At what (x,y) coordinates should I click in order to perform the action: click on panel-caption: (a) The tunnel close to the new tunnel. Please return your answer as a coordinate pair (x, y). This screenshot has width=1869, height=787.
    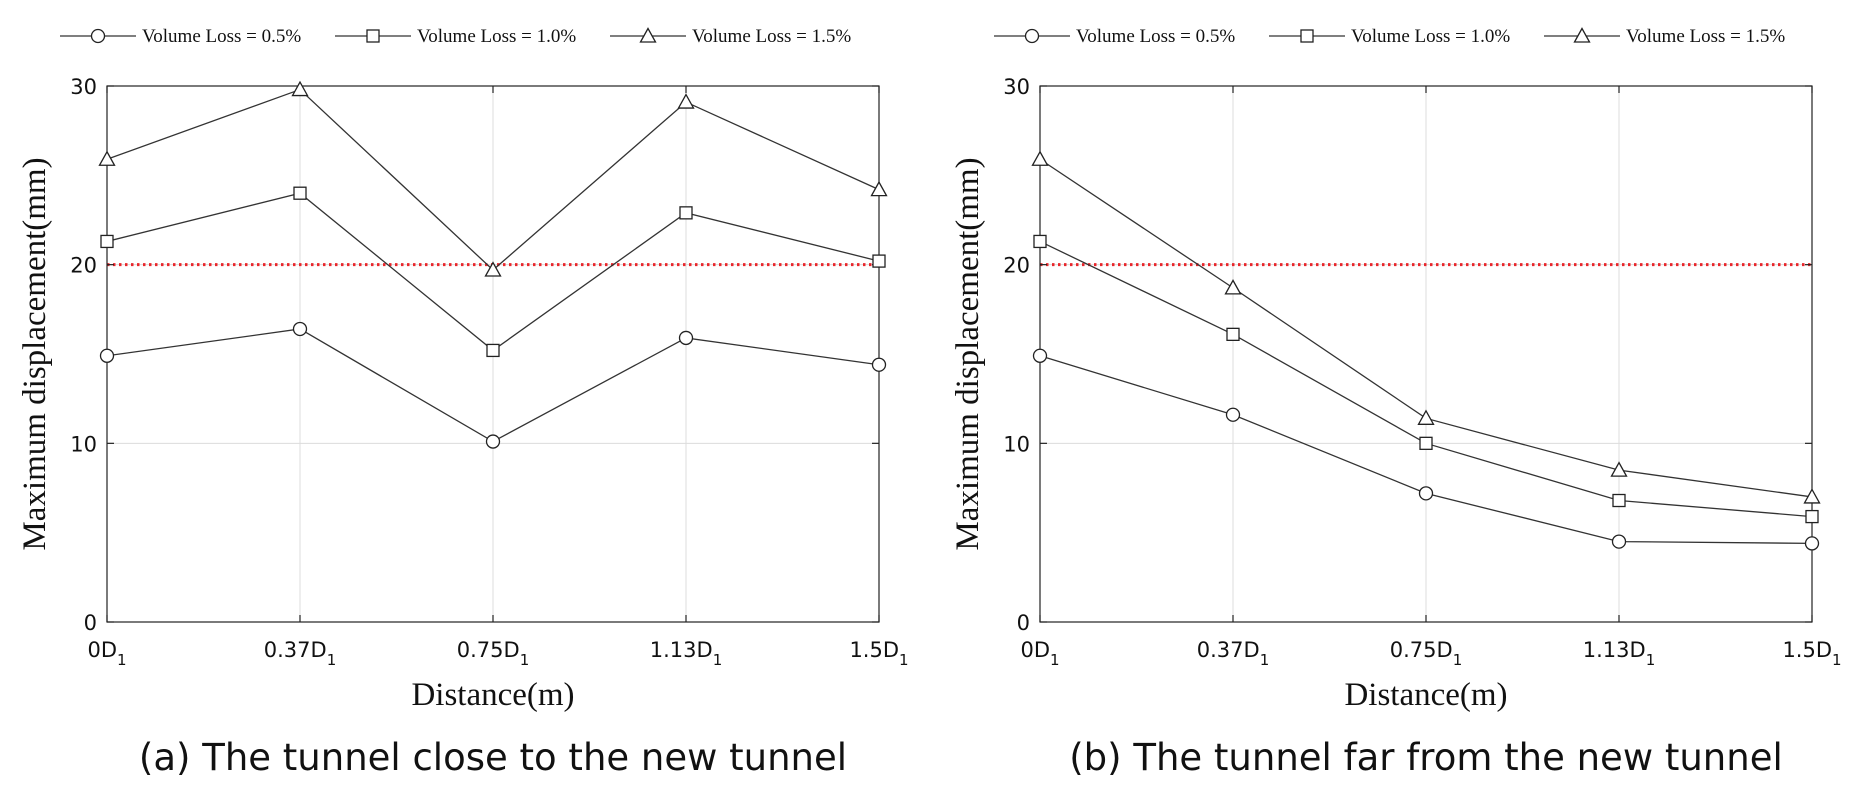
    Looking at the image, I should click on (493, 757).